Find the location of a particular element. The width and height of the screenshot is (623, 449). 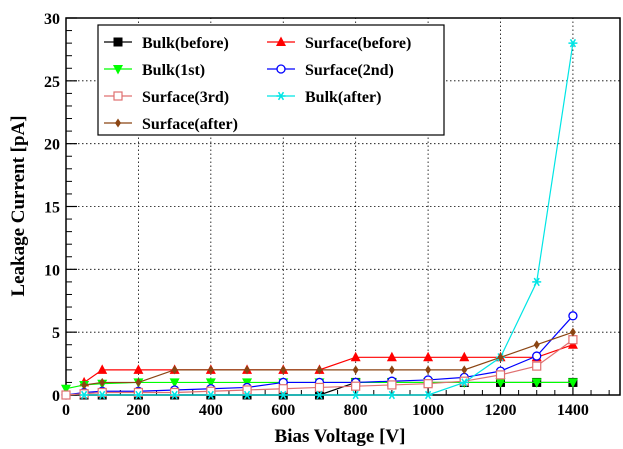

series-surface-after is located at coordinates (328, 358).